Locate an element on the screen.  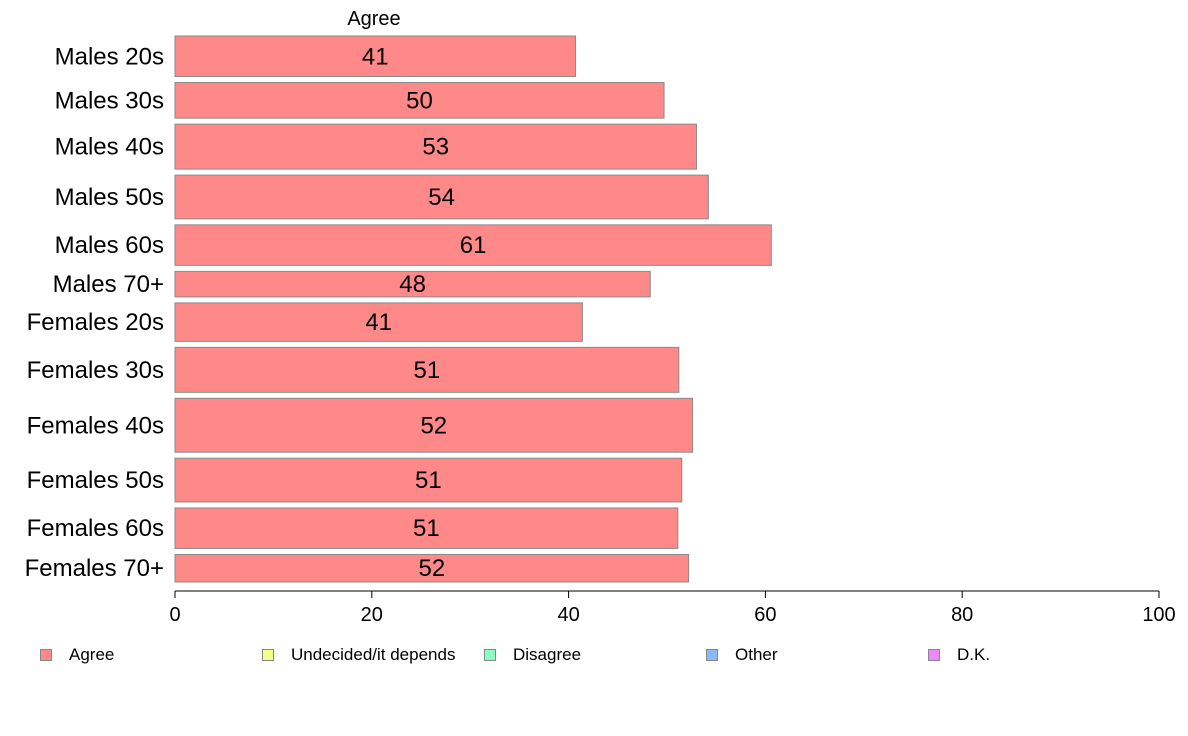
bar-females-60s is located at coordinates (426, 528).